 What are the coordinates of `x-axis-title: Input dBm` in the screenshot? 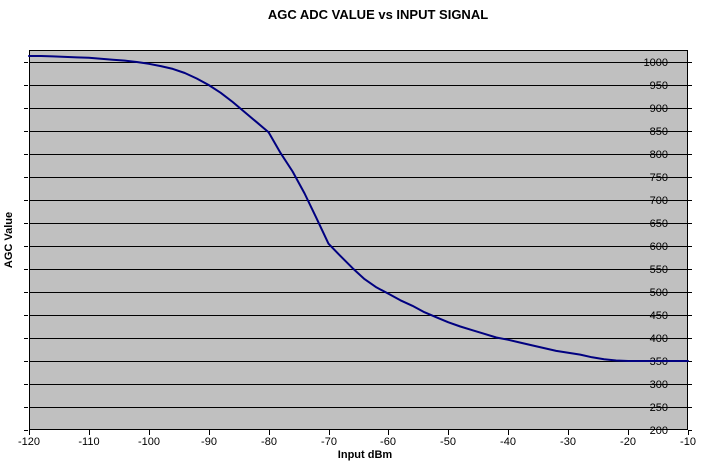 It's located at (365, 455).